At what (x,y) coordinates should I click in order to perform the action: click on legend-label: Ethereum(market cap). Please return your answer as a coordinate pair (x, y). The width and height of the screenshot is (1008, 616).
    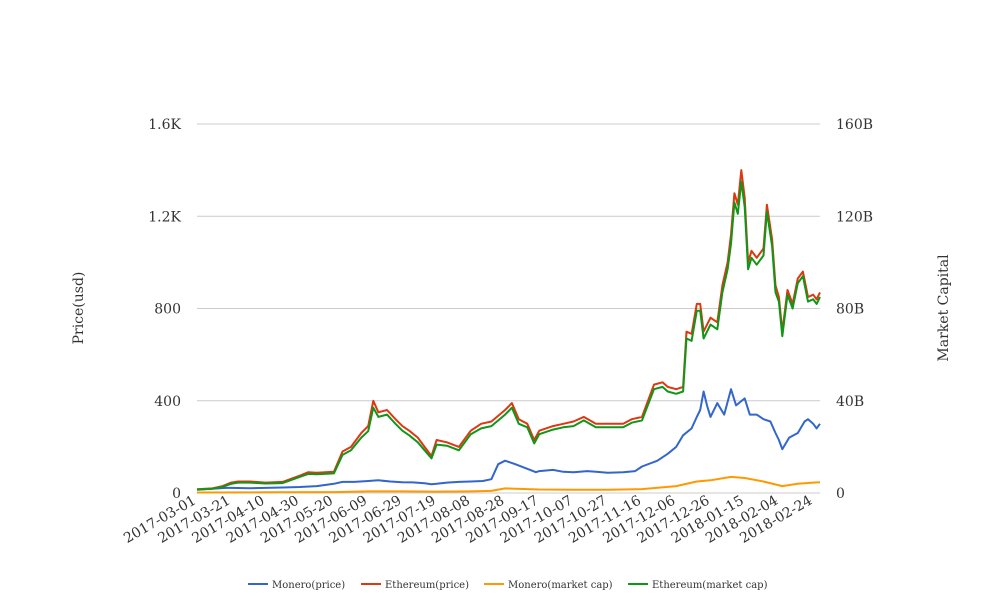
    Looking at the image, I should click on (710, 585).